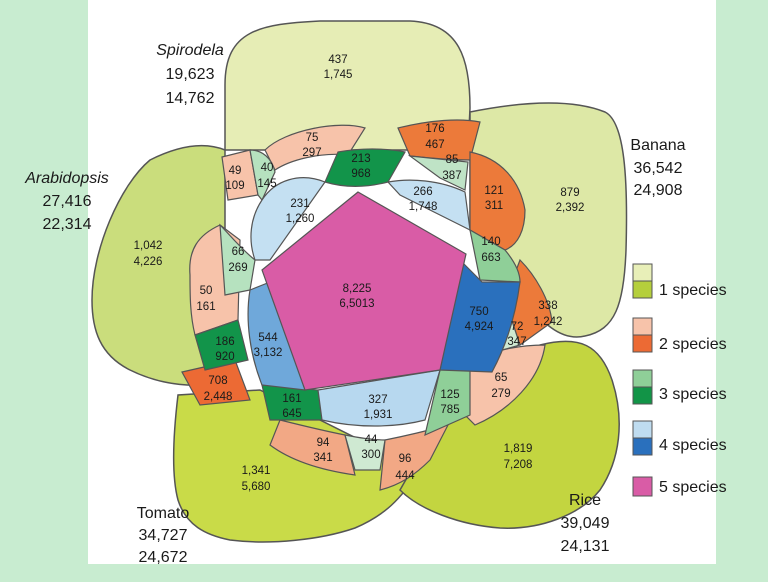 The height and width of the screenshot is (582, 768). Describe the element at coordinates (322, 458) in the screenshot. I see `count-94-b: 341` at that location.